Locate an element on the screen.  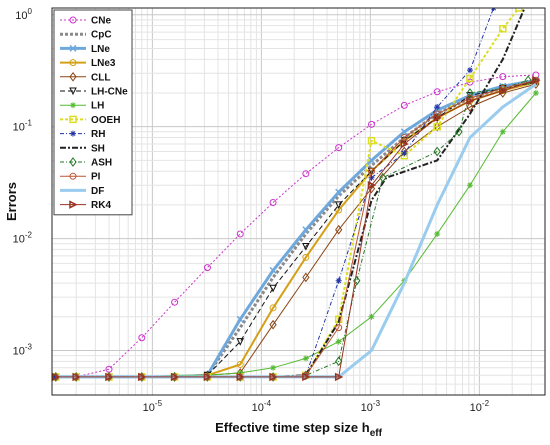
legend-label: LH-CNe is located at coordinates (109, 92).